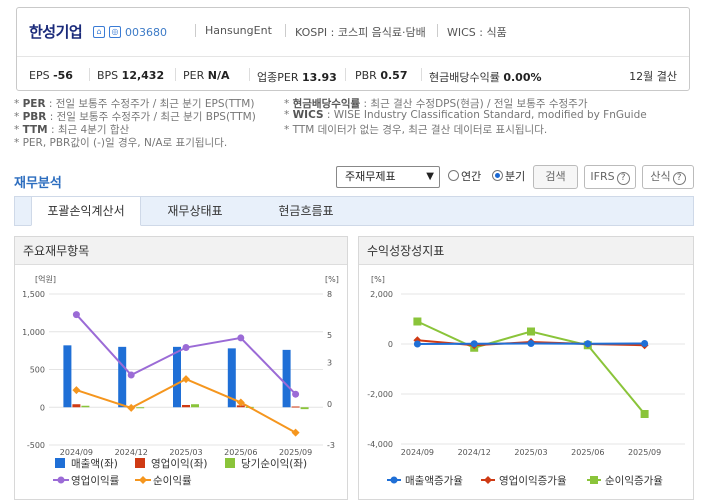 The height and width of the screenshot is (504, 702). Describe the element at coordinates (679, 178) in the screenshot. I see `help-icon: ?` at that location.